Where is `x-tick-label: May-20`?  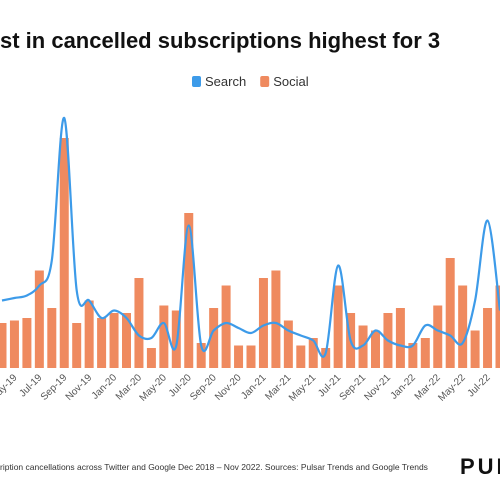
x-tick-label: May-20 is located at coordinates (154, 388).